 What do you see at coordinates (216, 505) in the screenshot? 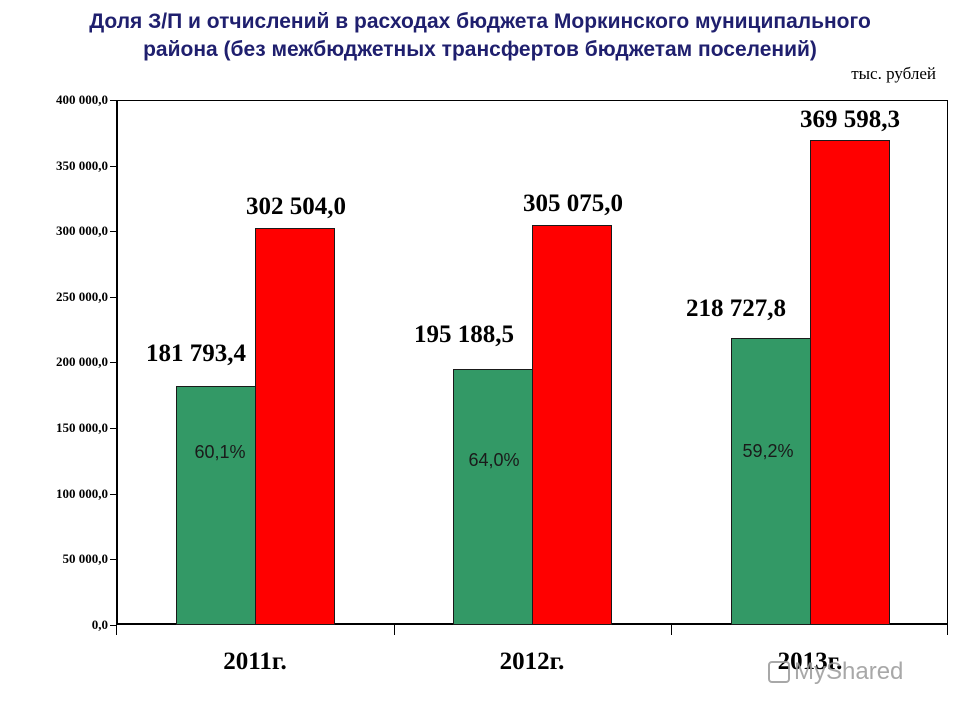
I see `bar-salary-2011` at bounding box center [216, 505].